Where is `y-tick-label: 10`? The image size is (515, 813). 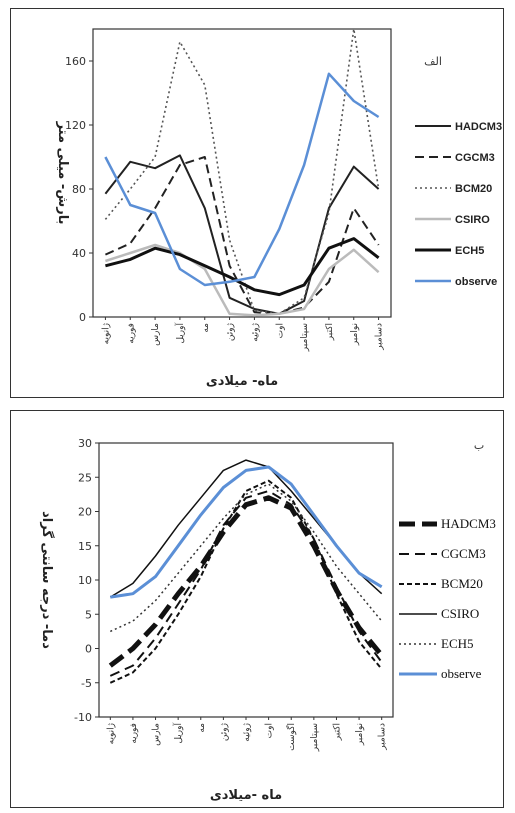 y-tick-label: 10 is located at coordinates (85, 580).